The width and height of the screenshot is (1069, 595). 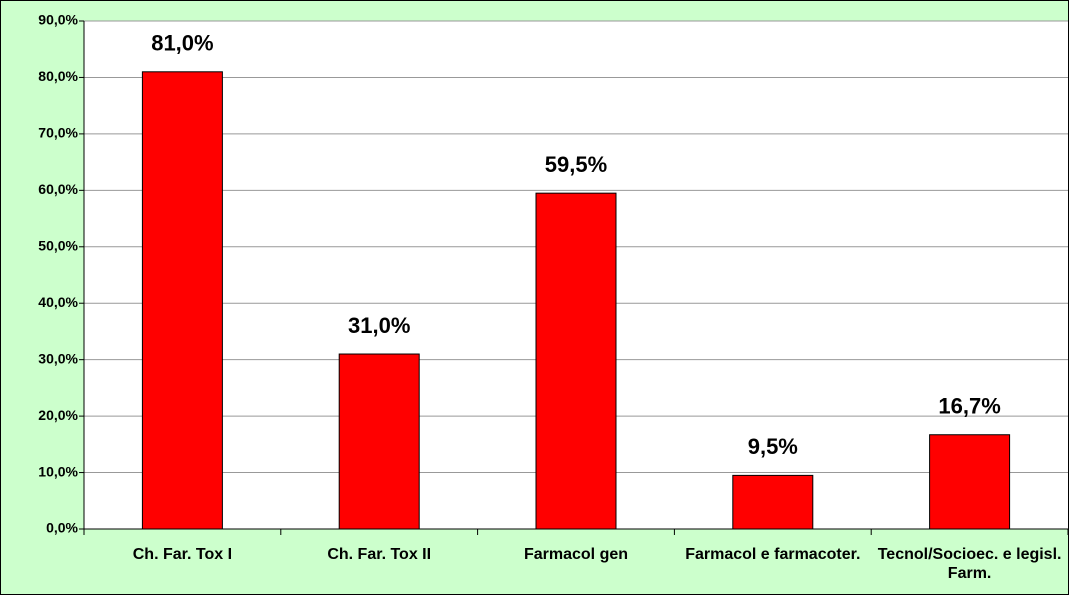 I want to click on y-tick-label: 90,0%, so click(x=58, y=20).